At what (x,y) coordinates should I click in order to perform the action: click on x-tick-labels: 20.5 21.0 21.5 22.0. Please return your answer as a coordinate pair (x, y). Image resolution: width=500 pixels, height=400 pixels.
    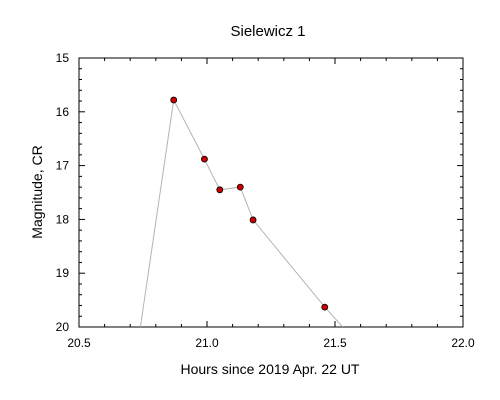
    Looking at the image, I should click on (271, 343).